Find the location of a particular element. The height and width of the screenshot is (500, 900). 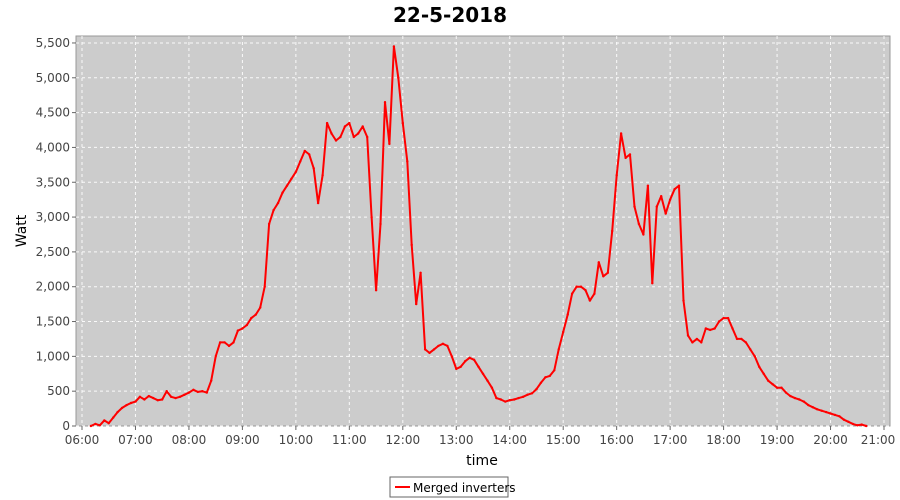

legend: Merged inverters is located at coordinates (452, 487).